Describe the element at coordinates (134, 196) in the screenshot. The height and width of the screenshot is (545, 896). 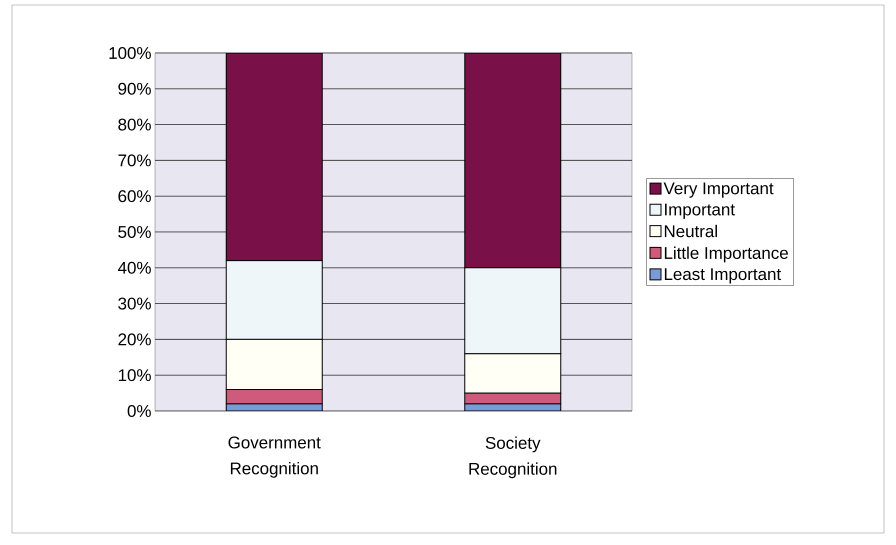
I see `y-tick-label: 60%` at that location.